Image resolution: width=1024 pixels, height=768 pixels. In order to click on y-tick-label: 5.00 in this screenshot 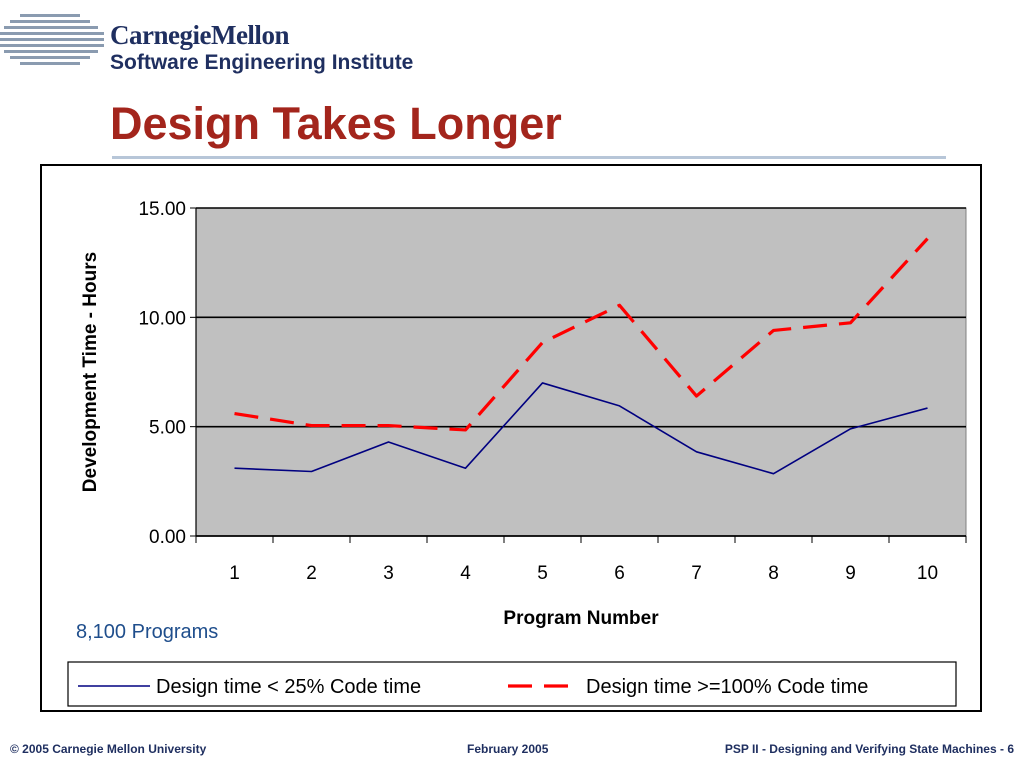, I will do `click(167, 428)`.